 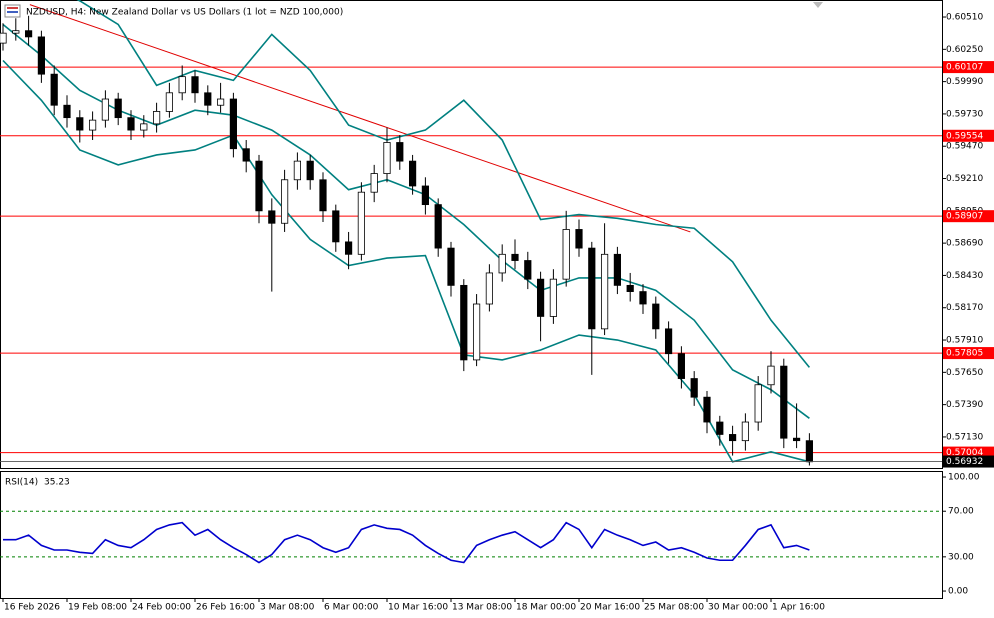 I want to click on y-tick-label: 0.59470, so click(x=964, y=147).